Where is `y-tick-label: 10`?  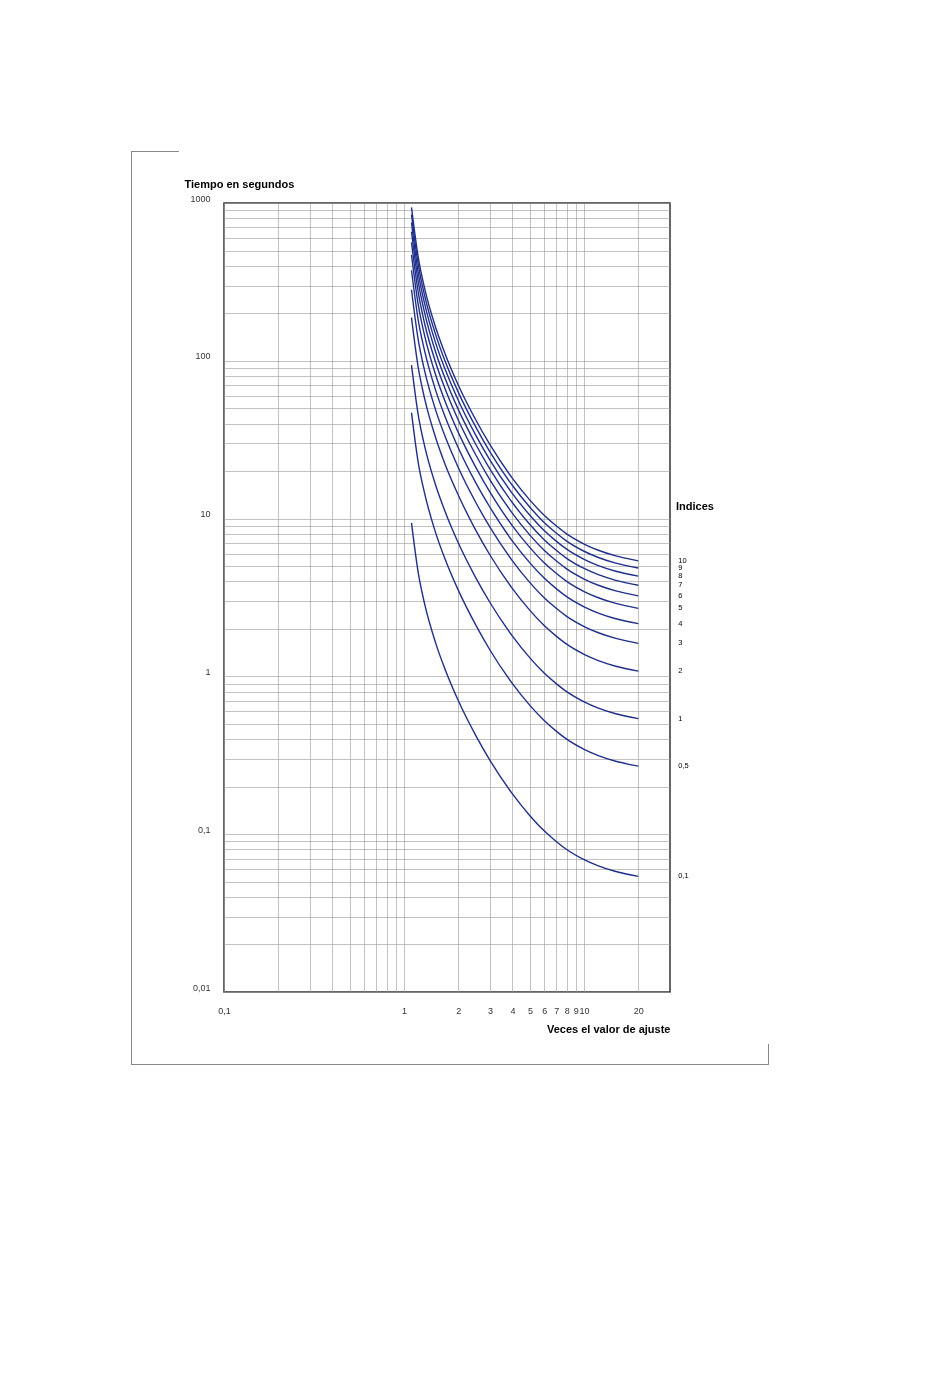
y-tick-label: 10 is located at coordinates (205, 514).